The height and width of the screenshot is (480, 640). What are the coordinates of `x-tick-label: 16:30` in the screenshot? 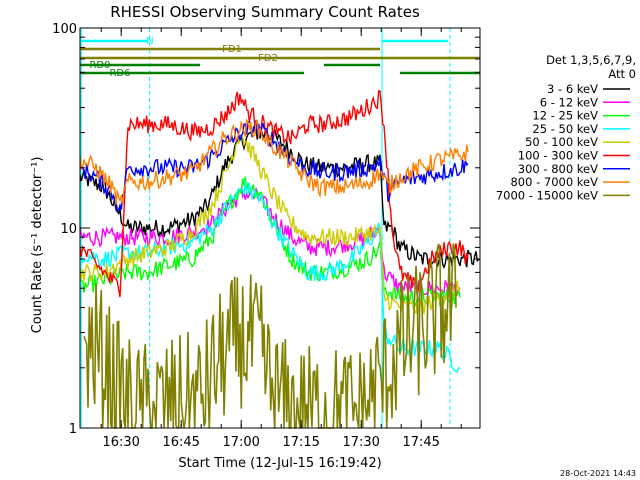 It's located at (120, 442).